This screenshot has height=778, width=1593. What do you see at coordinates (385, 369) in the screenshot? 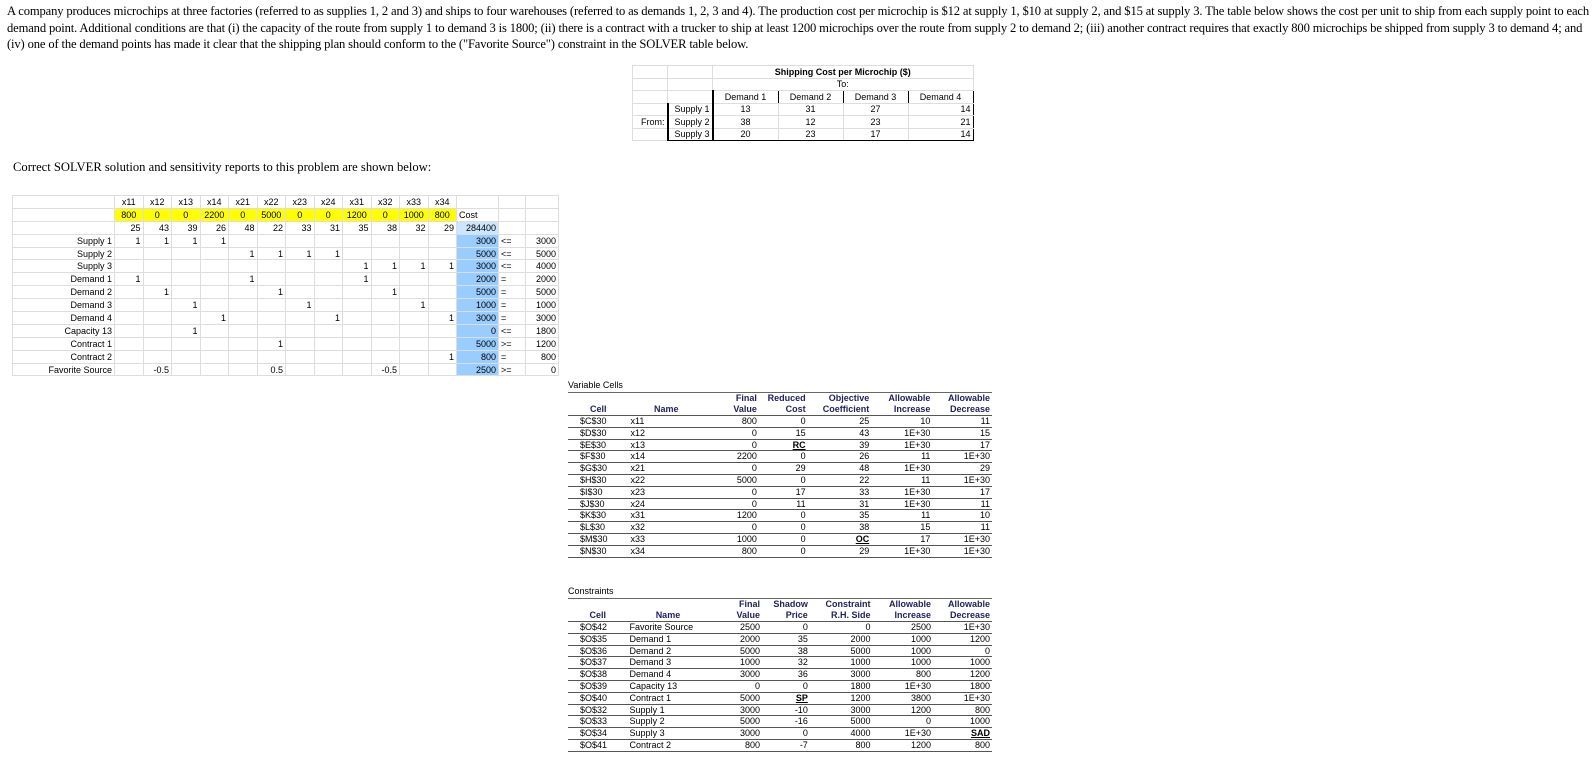
I see `coefficient: -0.5` at bounding box center [385, 369].